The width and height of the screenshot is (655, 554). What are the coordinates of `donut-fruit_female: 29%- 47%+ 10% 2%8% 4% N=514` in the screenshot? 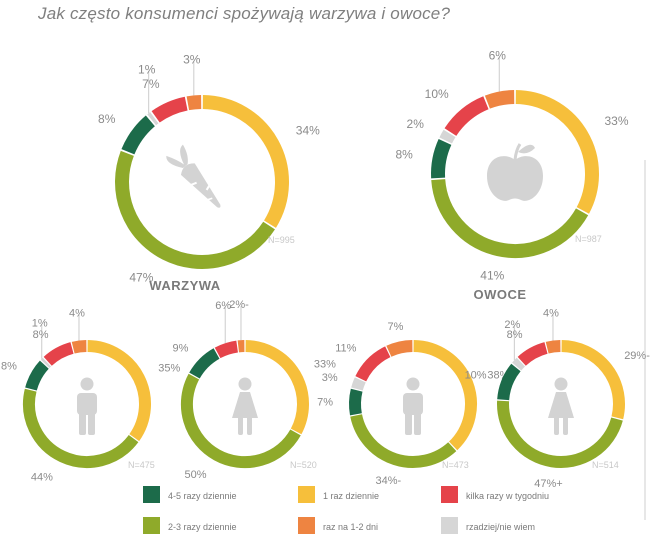 It's located at (558, 399).